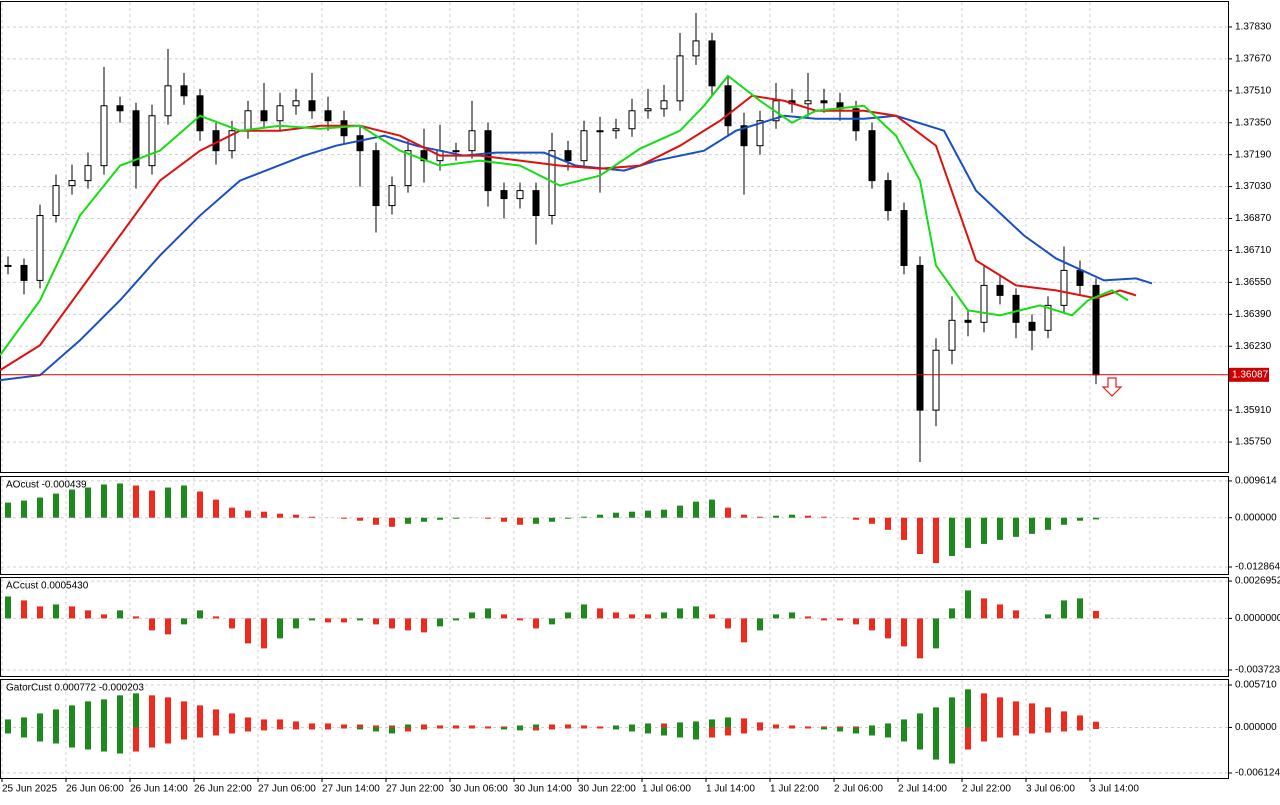 The height and width of the screenshot is (805, 1280). I want to click on current-price-label: 1.36087, so click(1250, 374).